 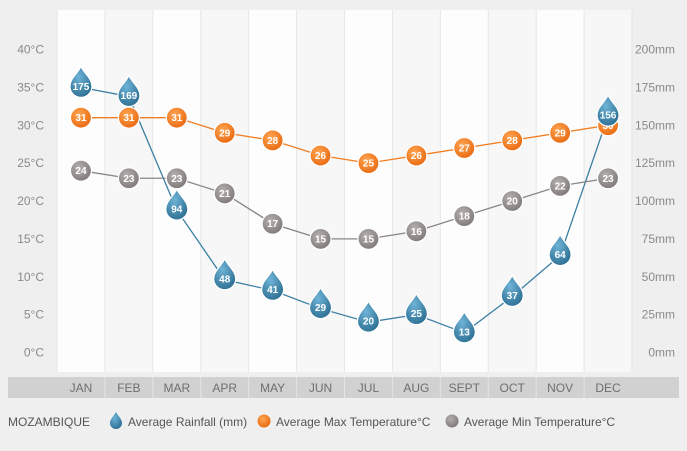 I want to click on x-tick-label: APR, so click(x=224, y=388).